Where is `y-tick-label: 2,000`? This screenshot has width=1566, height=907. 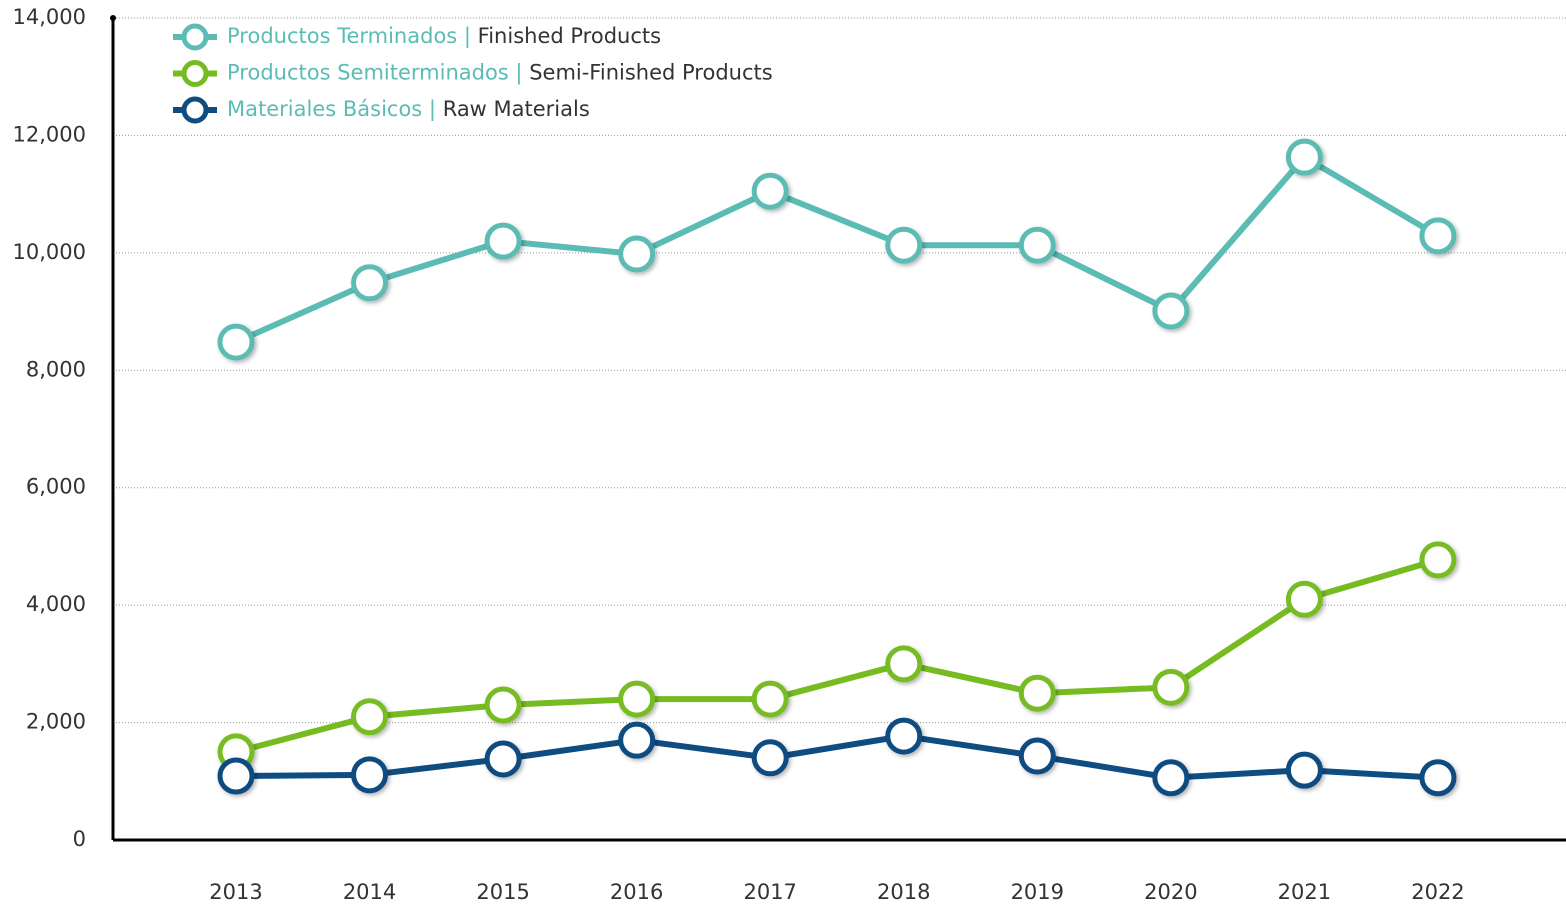
y-tick-label: 2,000 is located at coordinates (56, 722).